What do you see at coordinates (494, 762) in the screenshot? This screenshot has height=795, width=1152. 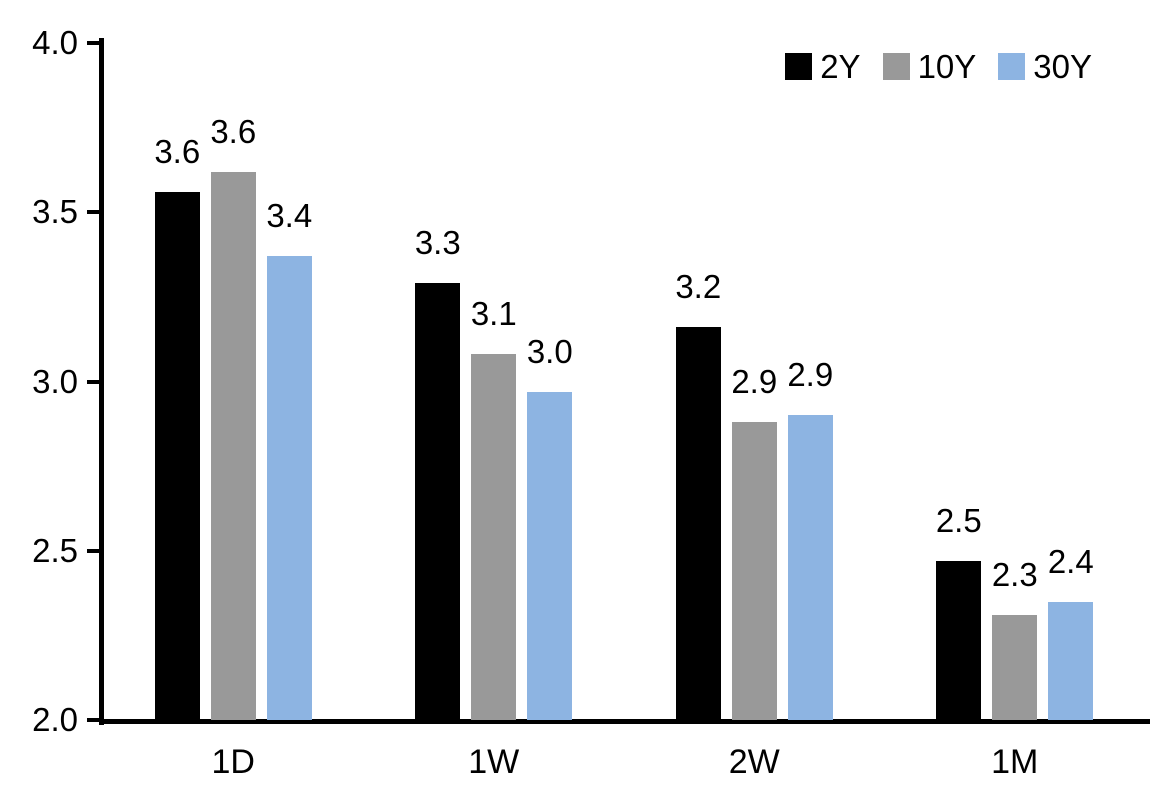 I see `x-category-label-1w: 1W` at bounding box center [494, 762].